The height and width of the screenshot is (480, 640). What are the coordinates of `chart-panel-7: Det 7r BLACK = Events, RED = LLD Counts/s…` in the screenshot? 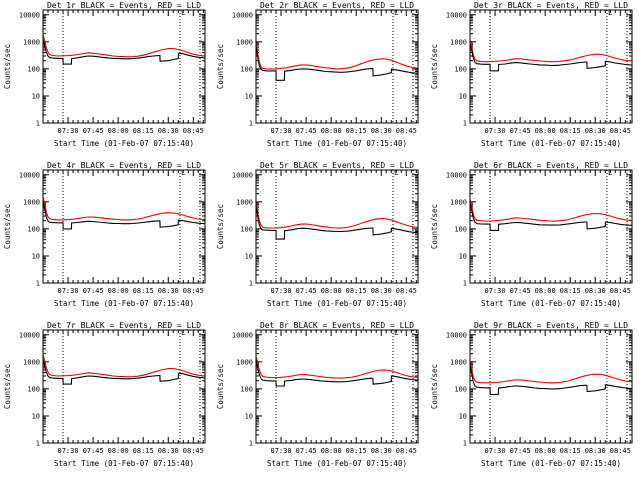 It's located at (105, 400).